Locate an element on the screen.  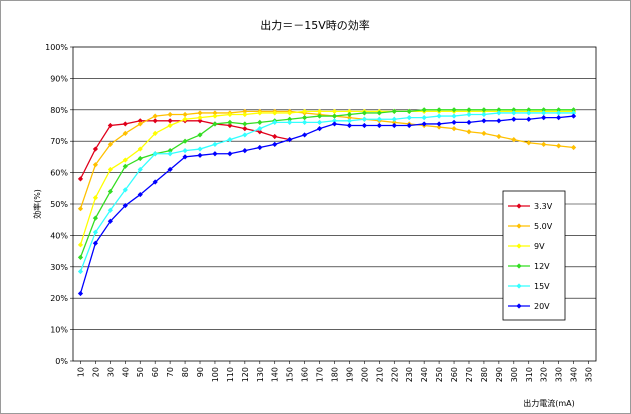
y-tick-label: 30% is located at coordinates (59, 267).